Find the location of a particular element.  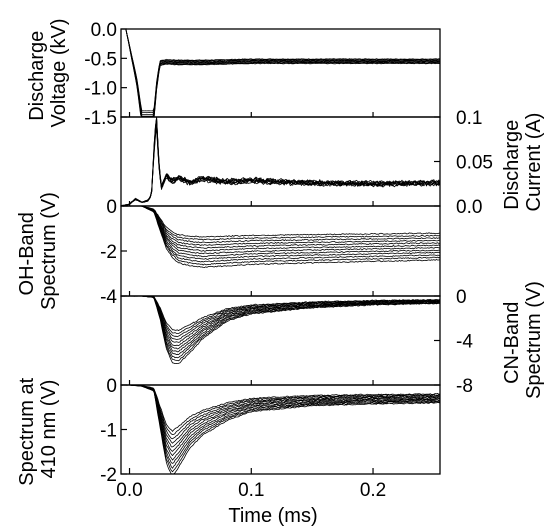

410nm-ylabel: Spectrum at 410 nm (V) is located at coordinates (38, 428).